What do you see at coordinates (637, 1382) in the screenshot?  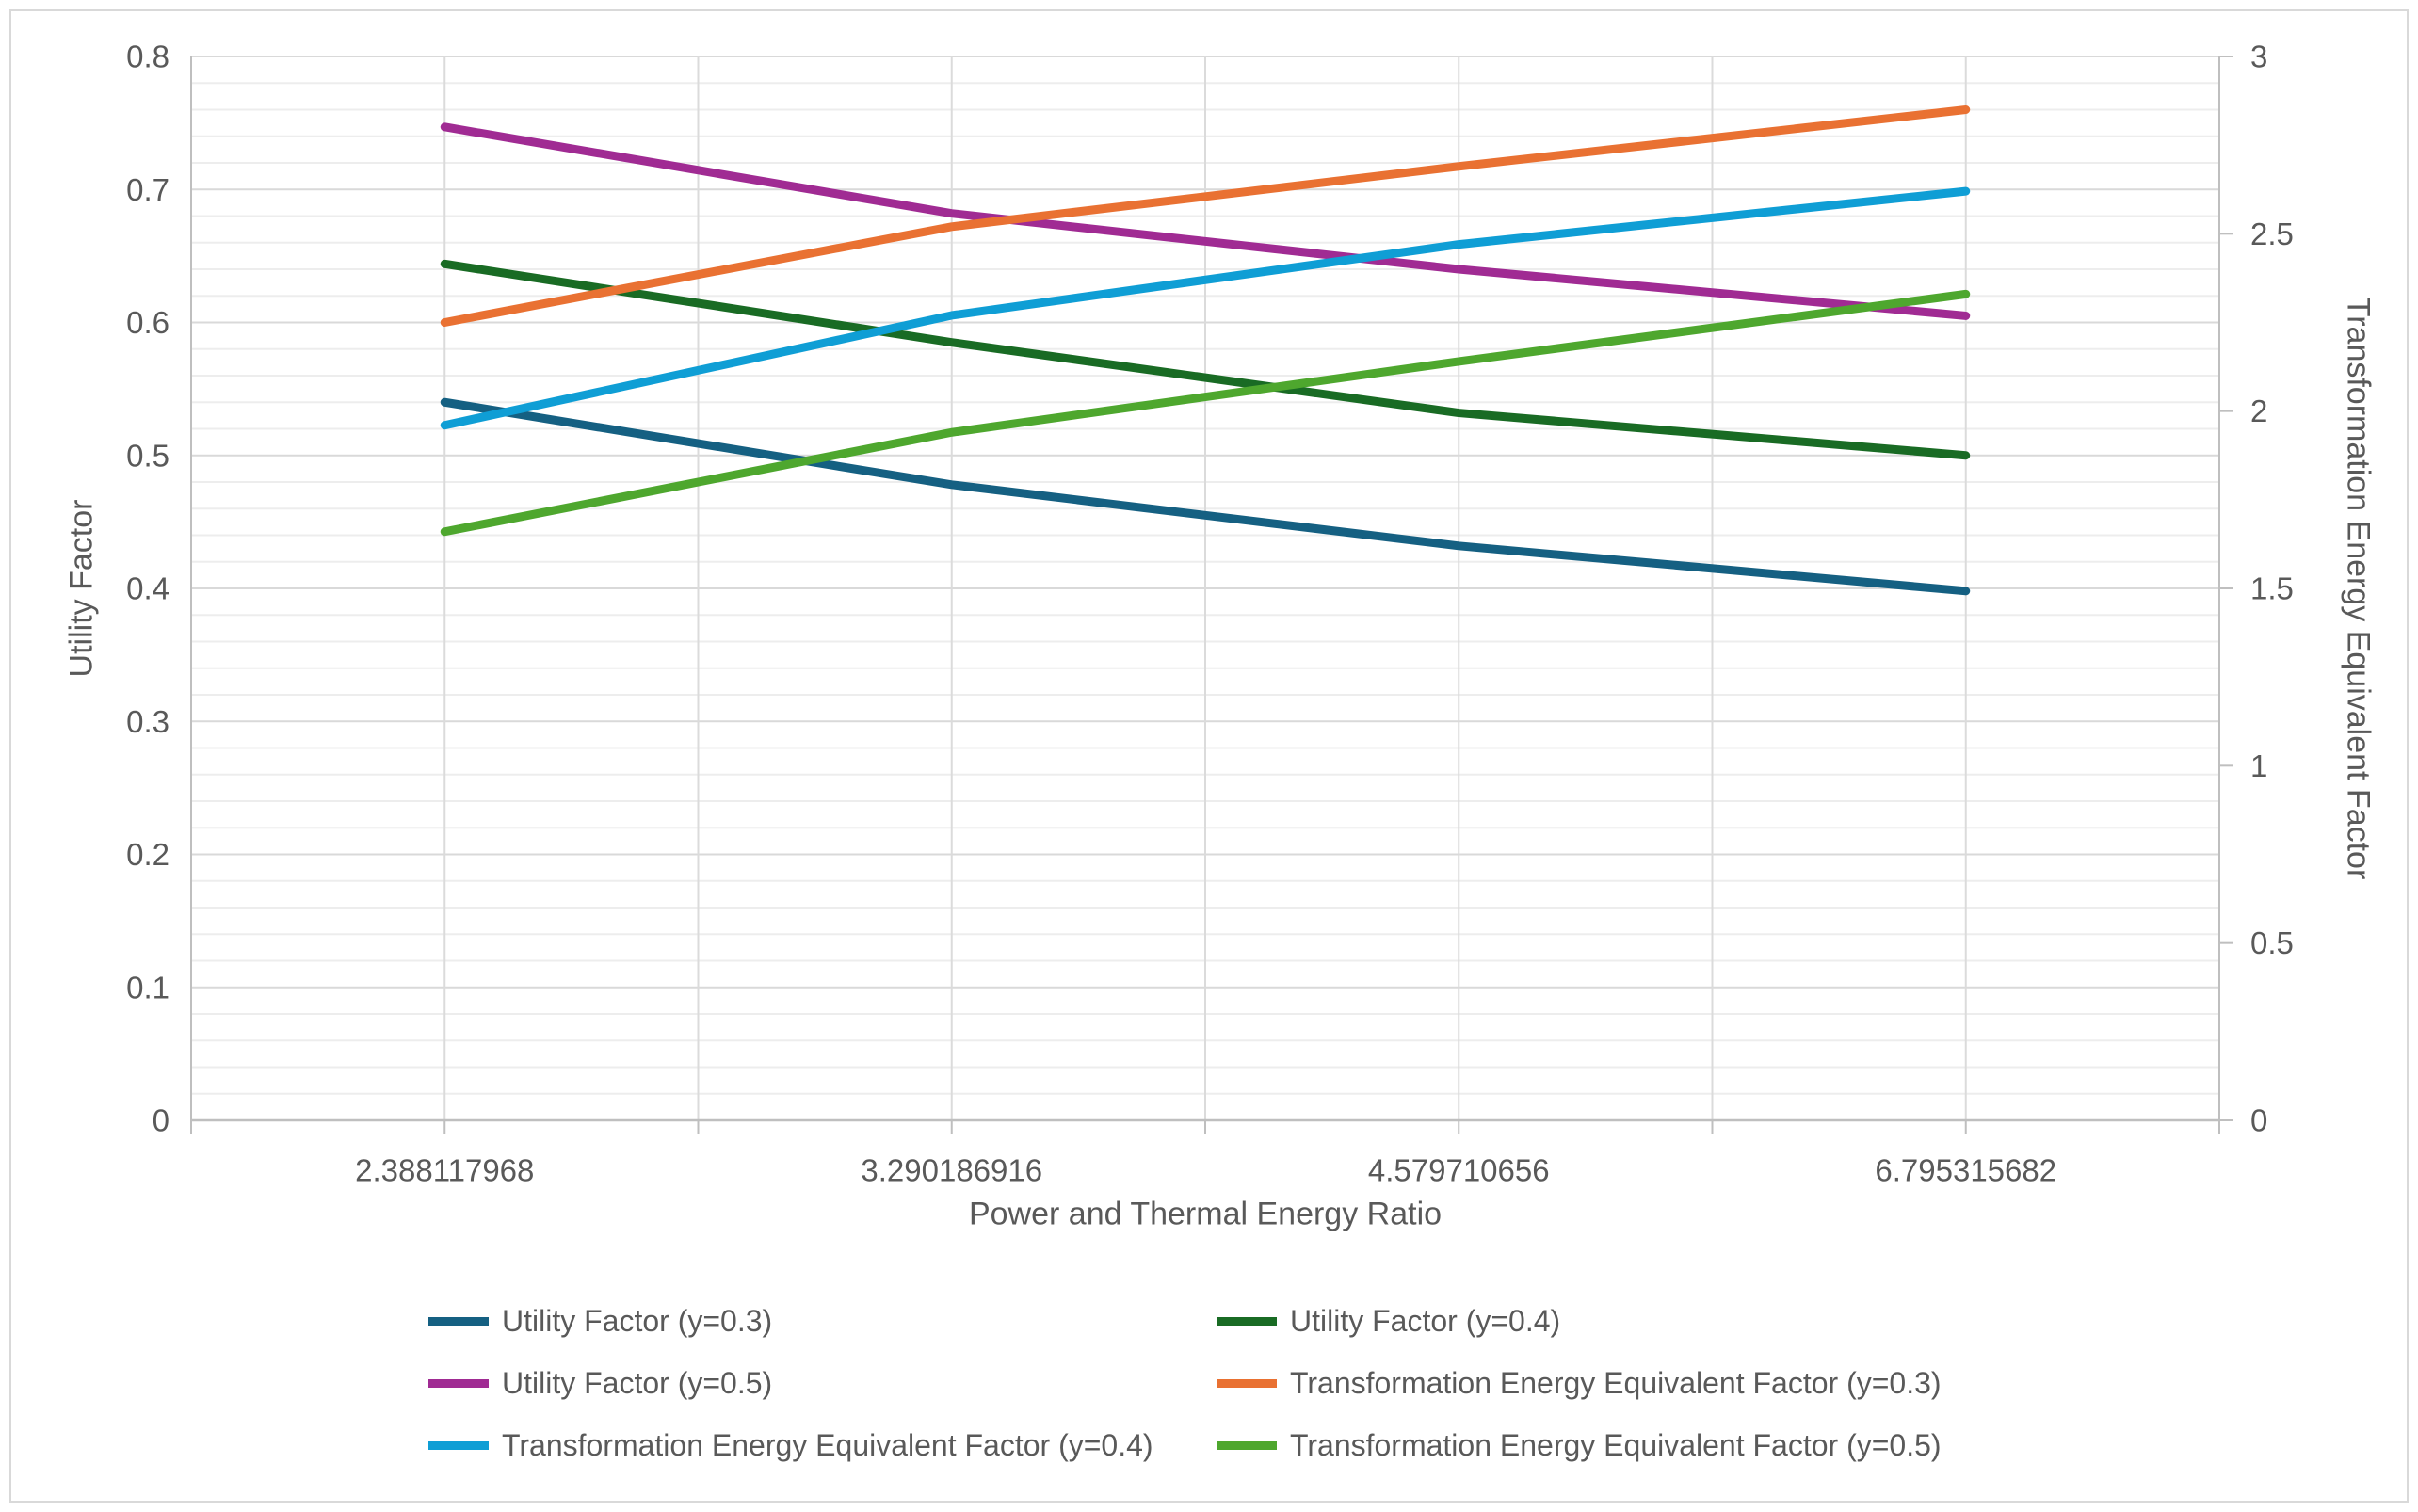 I see `legend-label: Utility Factor (y=0.5)` at bounding box center [637, 1382].